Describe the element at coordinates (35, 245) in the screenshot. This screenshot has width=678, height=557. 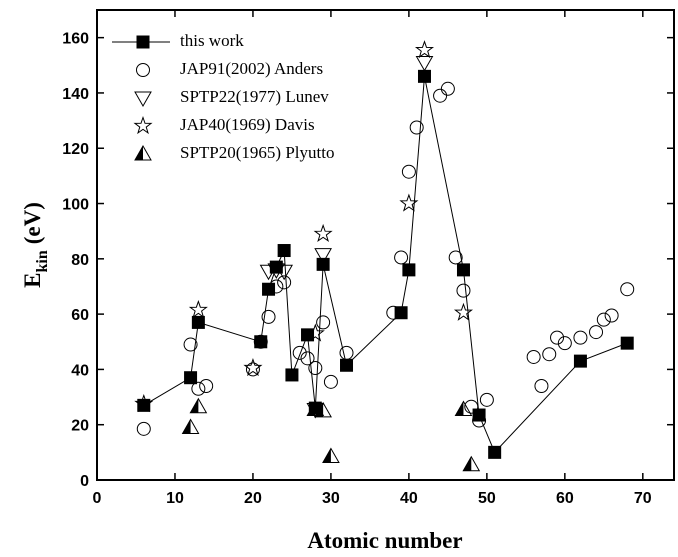
I see `y-axis-label: Ekin (eV)` at that location.